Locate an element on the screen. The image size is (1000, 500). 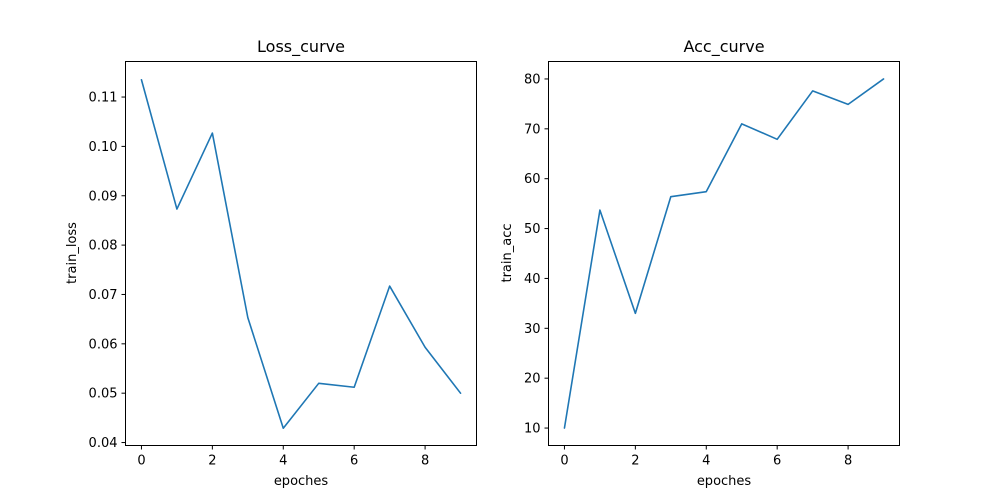
acc-x-ticks: 0 2 4 6 8 is located at coordinates (706, 457).